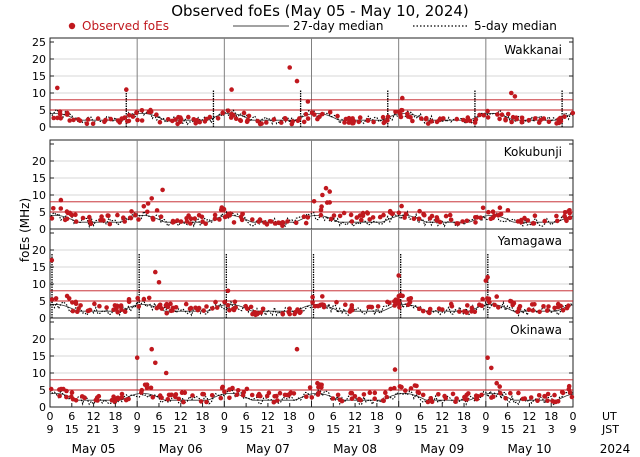 This screenshot has width=640, height=457. What do you see at coordinates (398, 429) in the screenshot?
I see `x-tick-jst: 9` at bounding box center [398, 429].